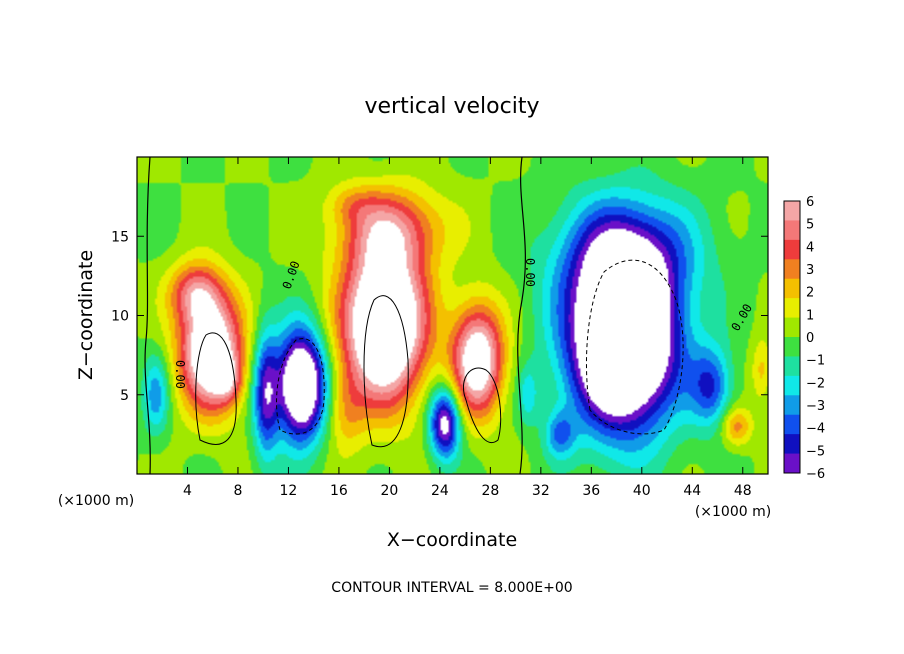 The width and height of the screenshot is (904, 654). I want to click on x-tick-label: 4, so click(187, 491).